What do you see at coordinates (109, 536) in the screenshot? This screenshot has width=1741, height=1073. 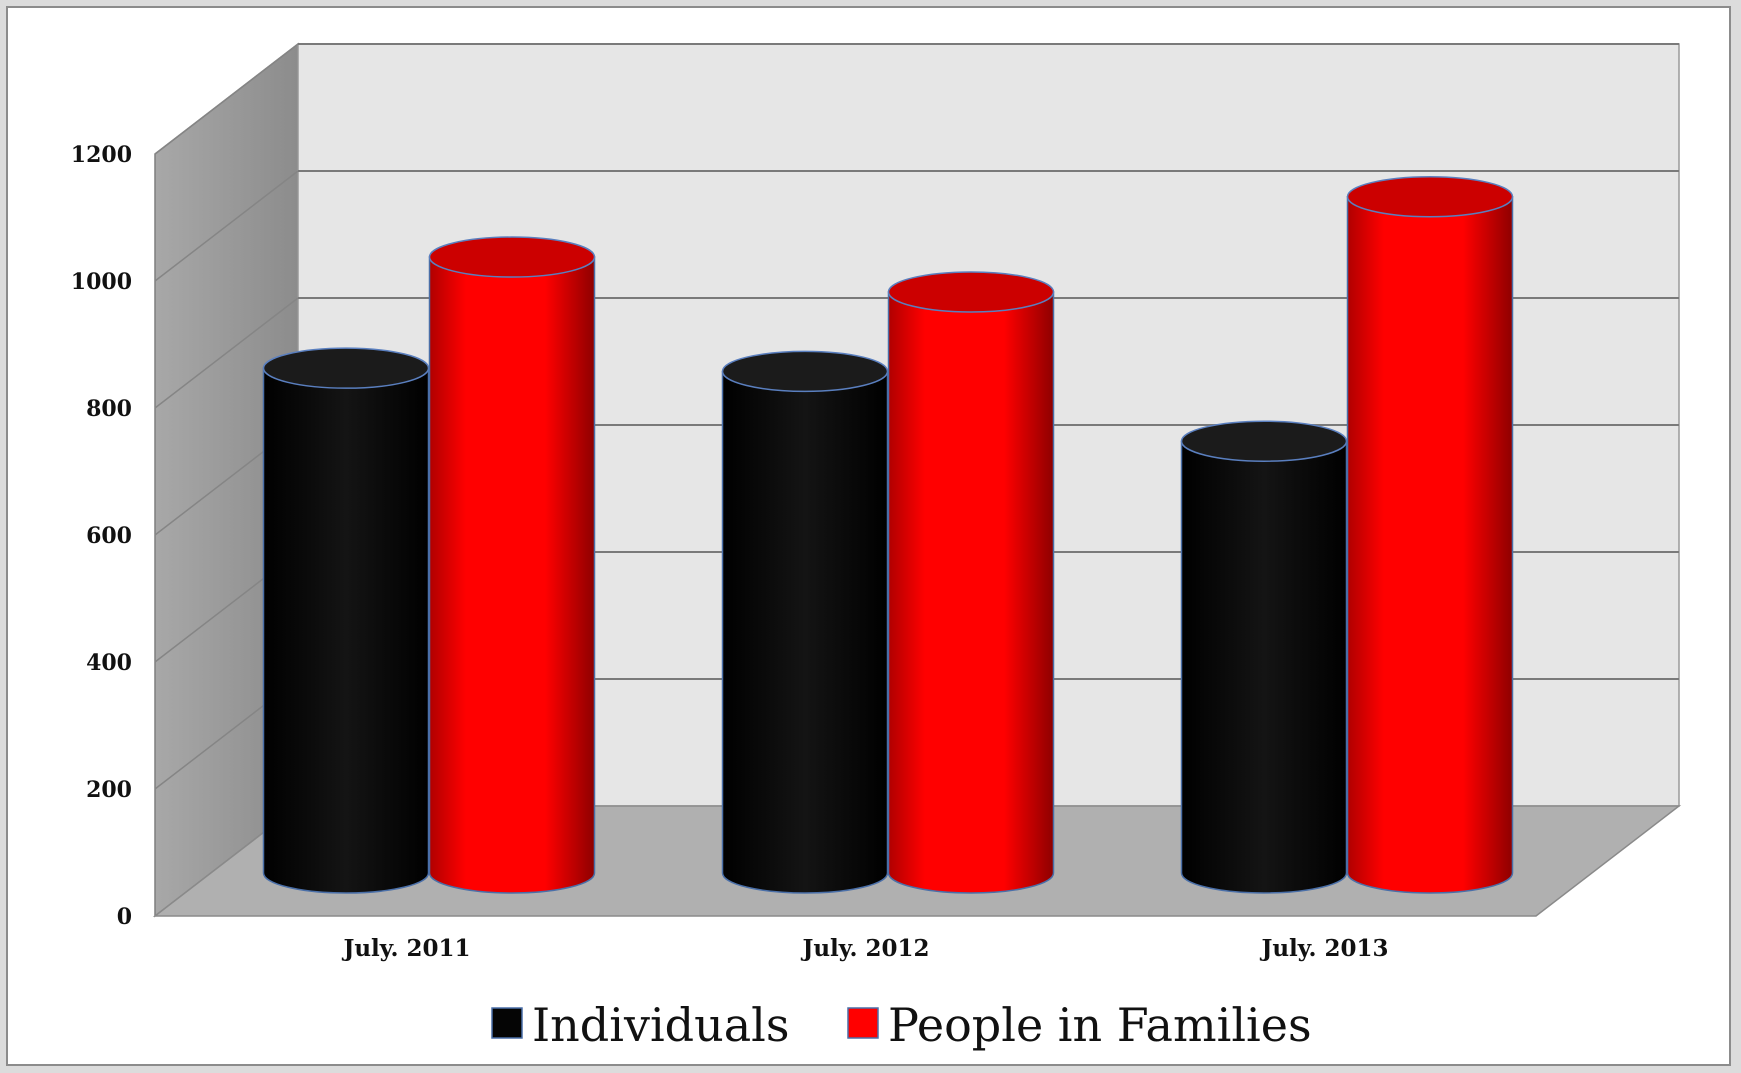 I see `y-tick-label: 600` at bounding box center [109, 536].